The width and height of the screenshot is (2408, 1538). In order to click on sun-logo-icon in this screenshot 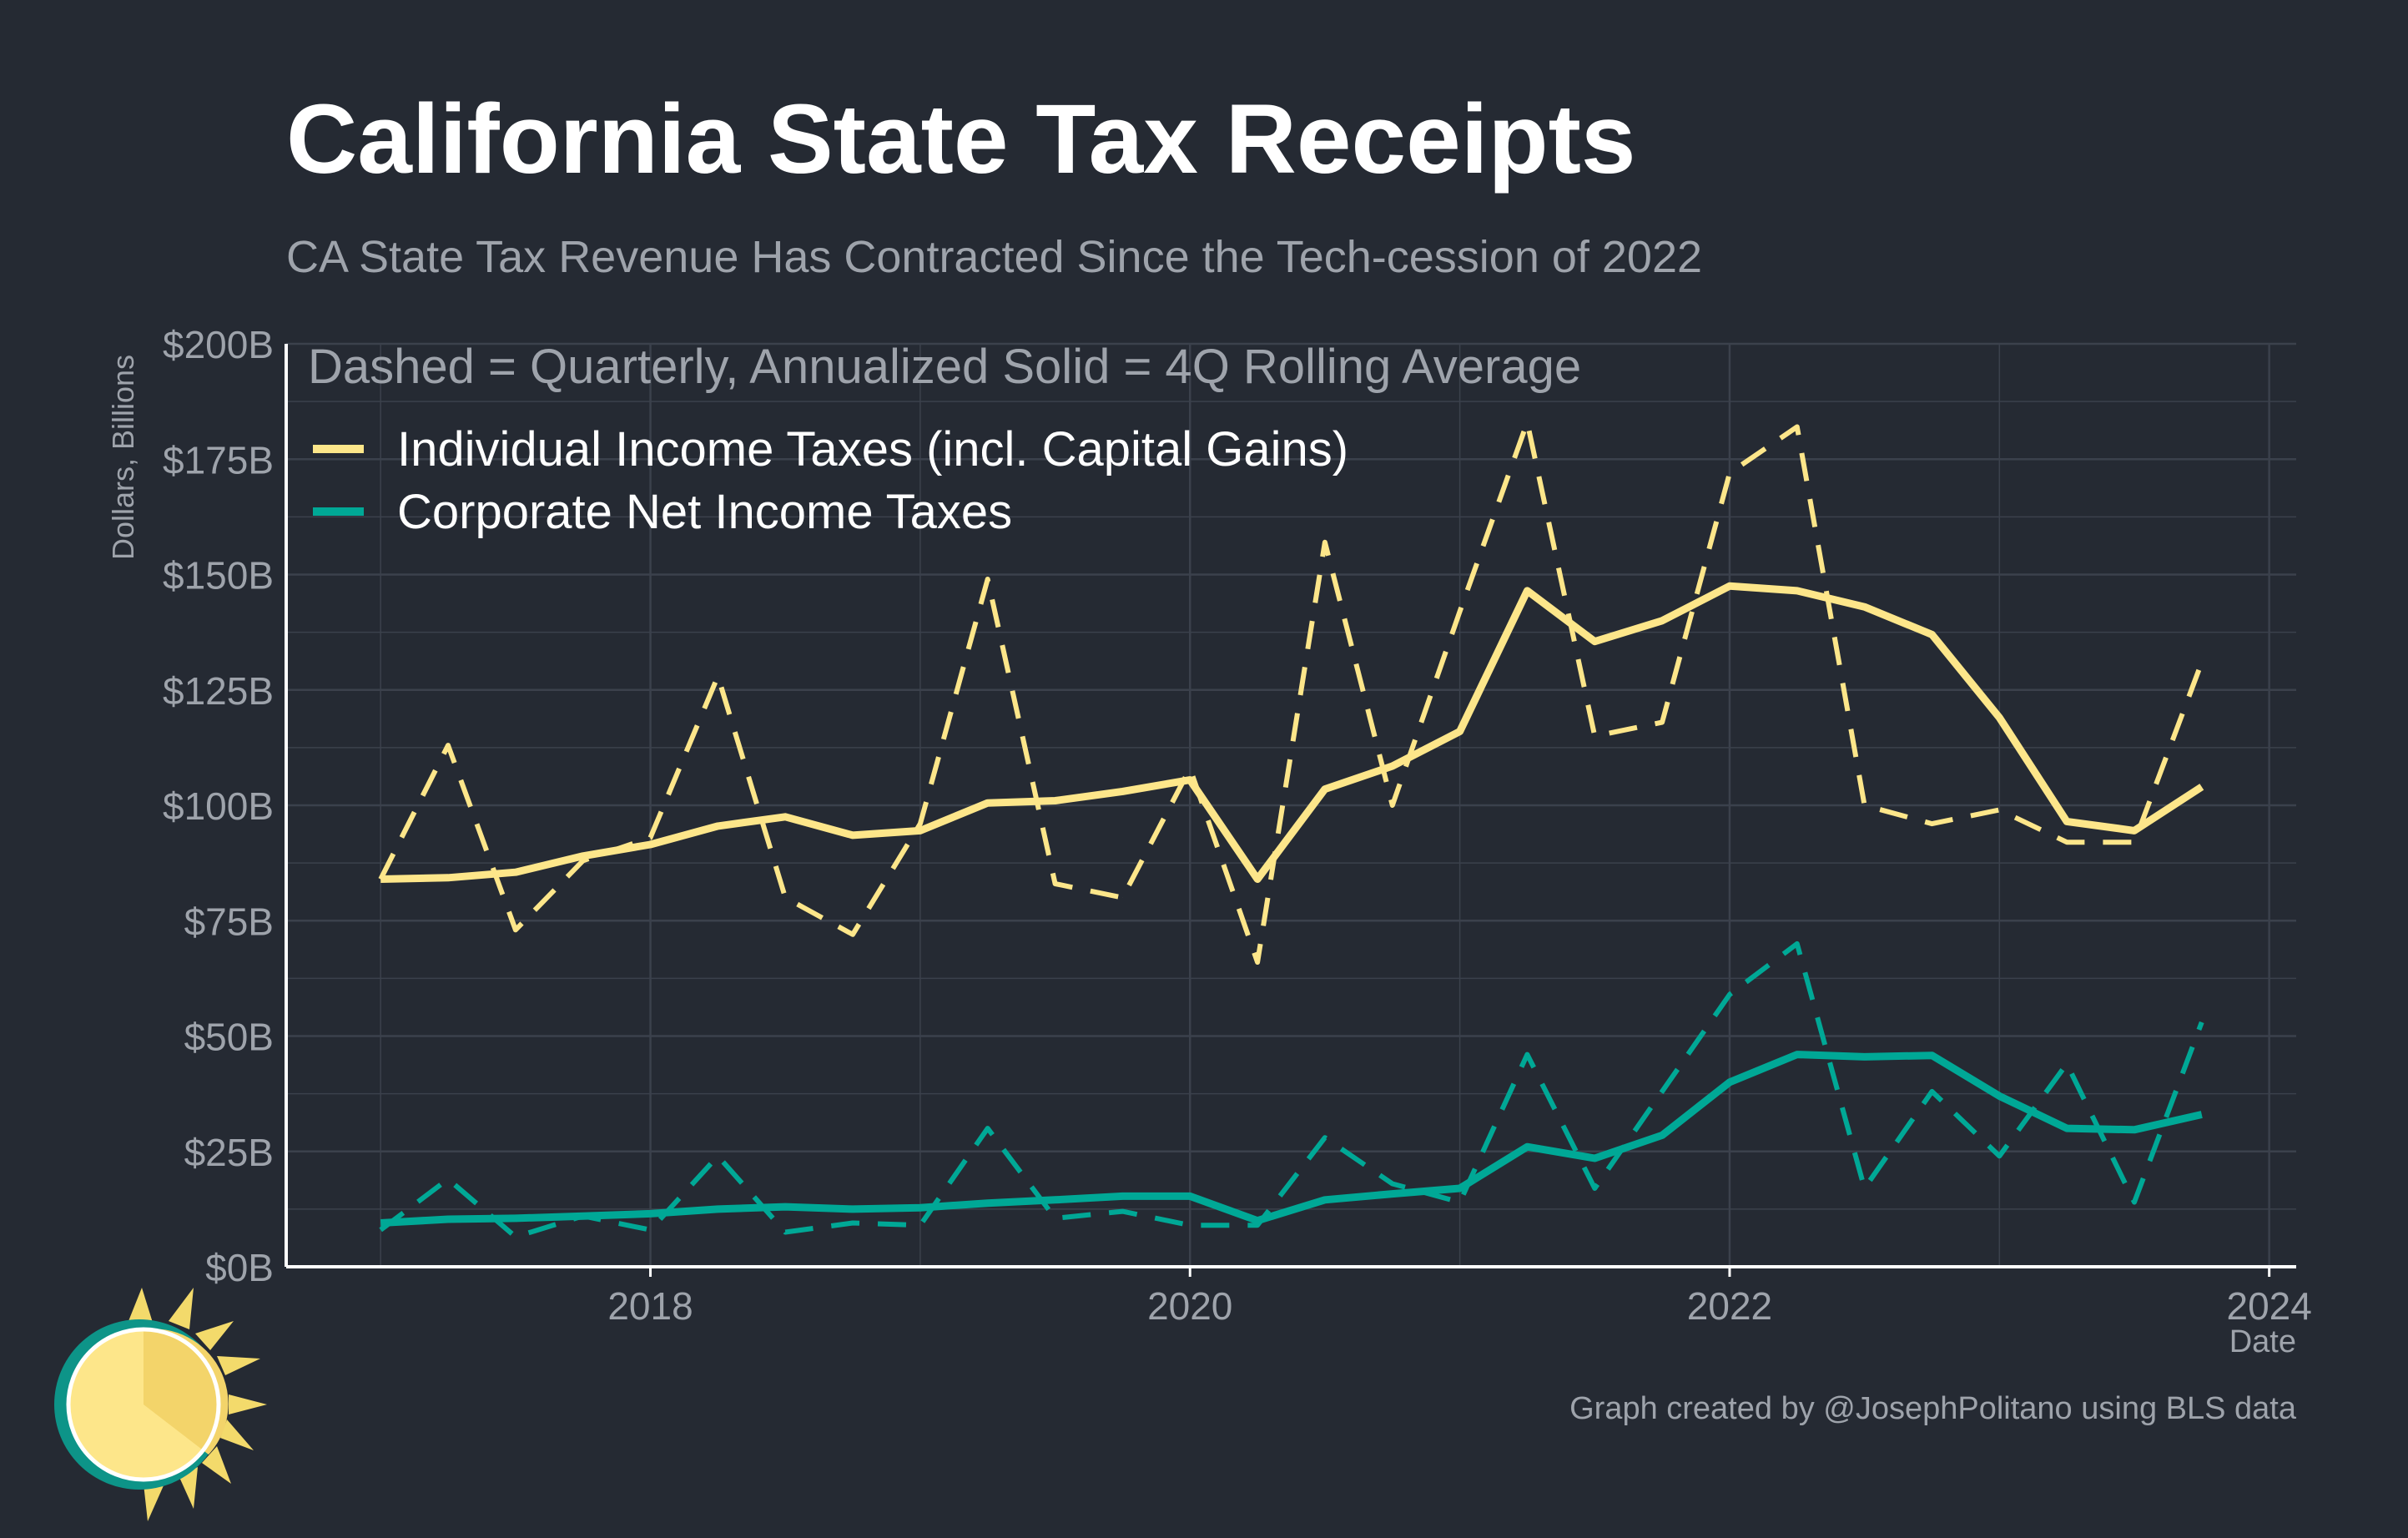, I will do `click(160, 1404)`.